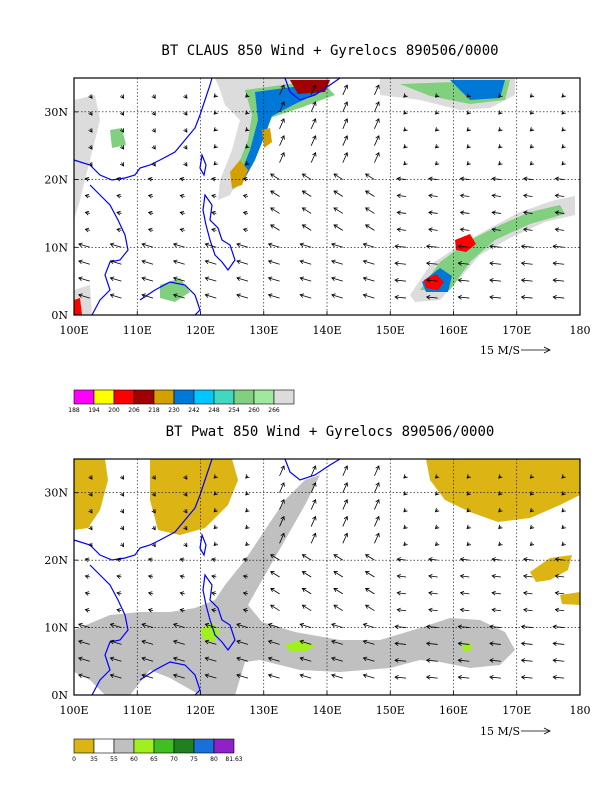 The image size is (612, 792). Describe the element at coordinates (515, 350) in the screenshot. I see `chart-1-vector-scale: 15 M/S` at that location.